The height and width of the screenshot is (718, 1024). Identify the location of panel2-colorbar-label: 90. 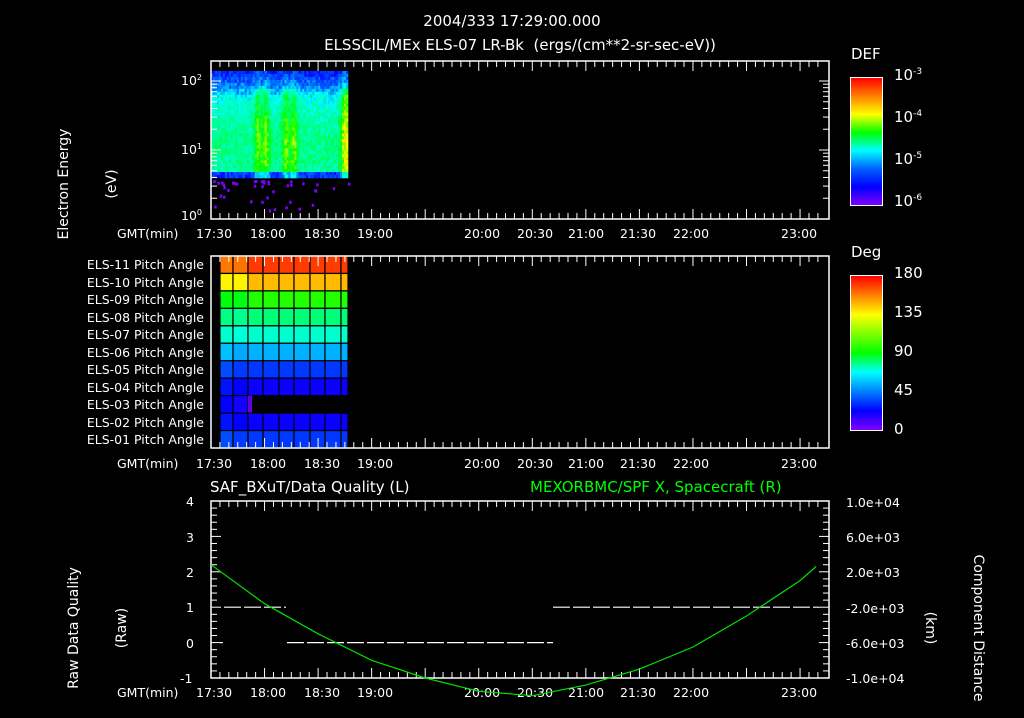
(904, 351).